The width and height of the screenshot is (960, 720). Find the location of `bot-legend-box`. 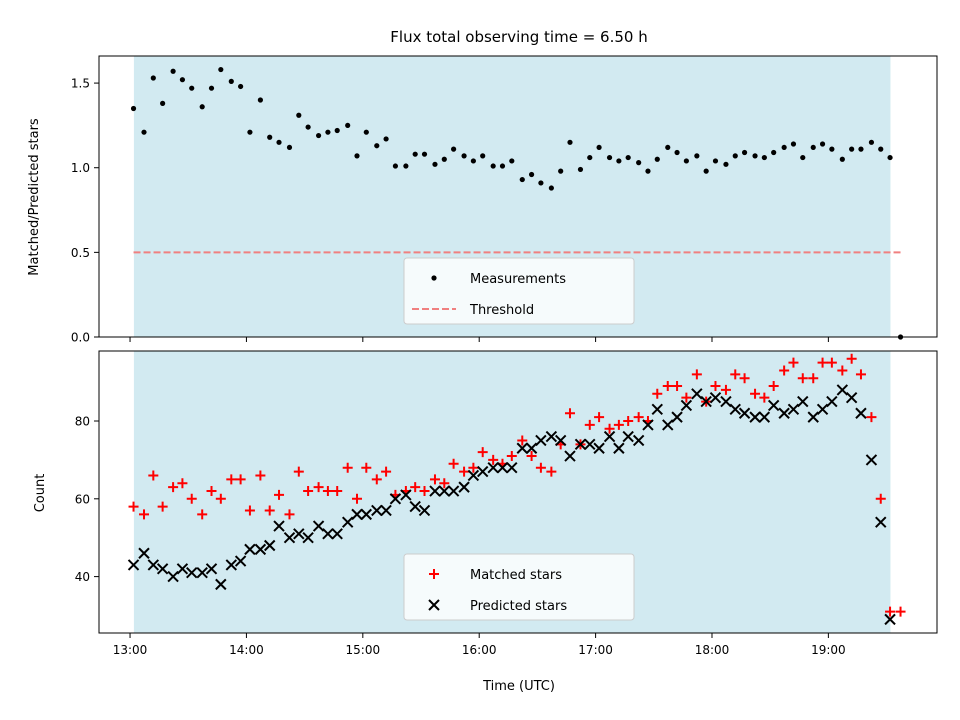

bot-legend-box is located at coordinates (519, 587).